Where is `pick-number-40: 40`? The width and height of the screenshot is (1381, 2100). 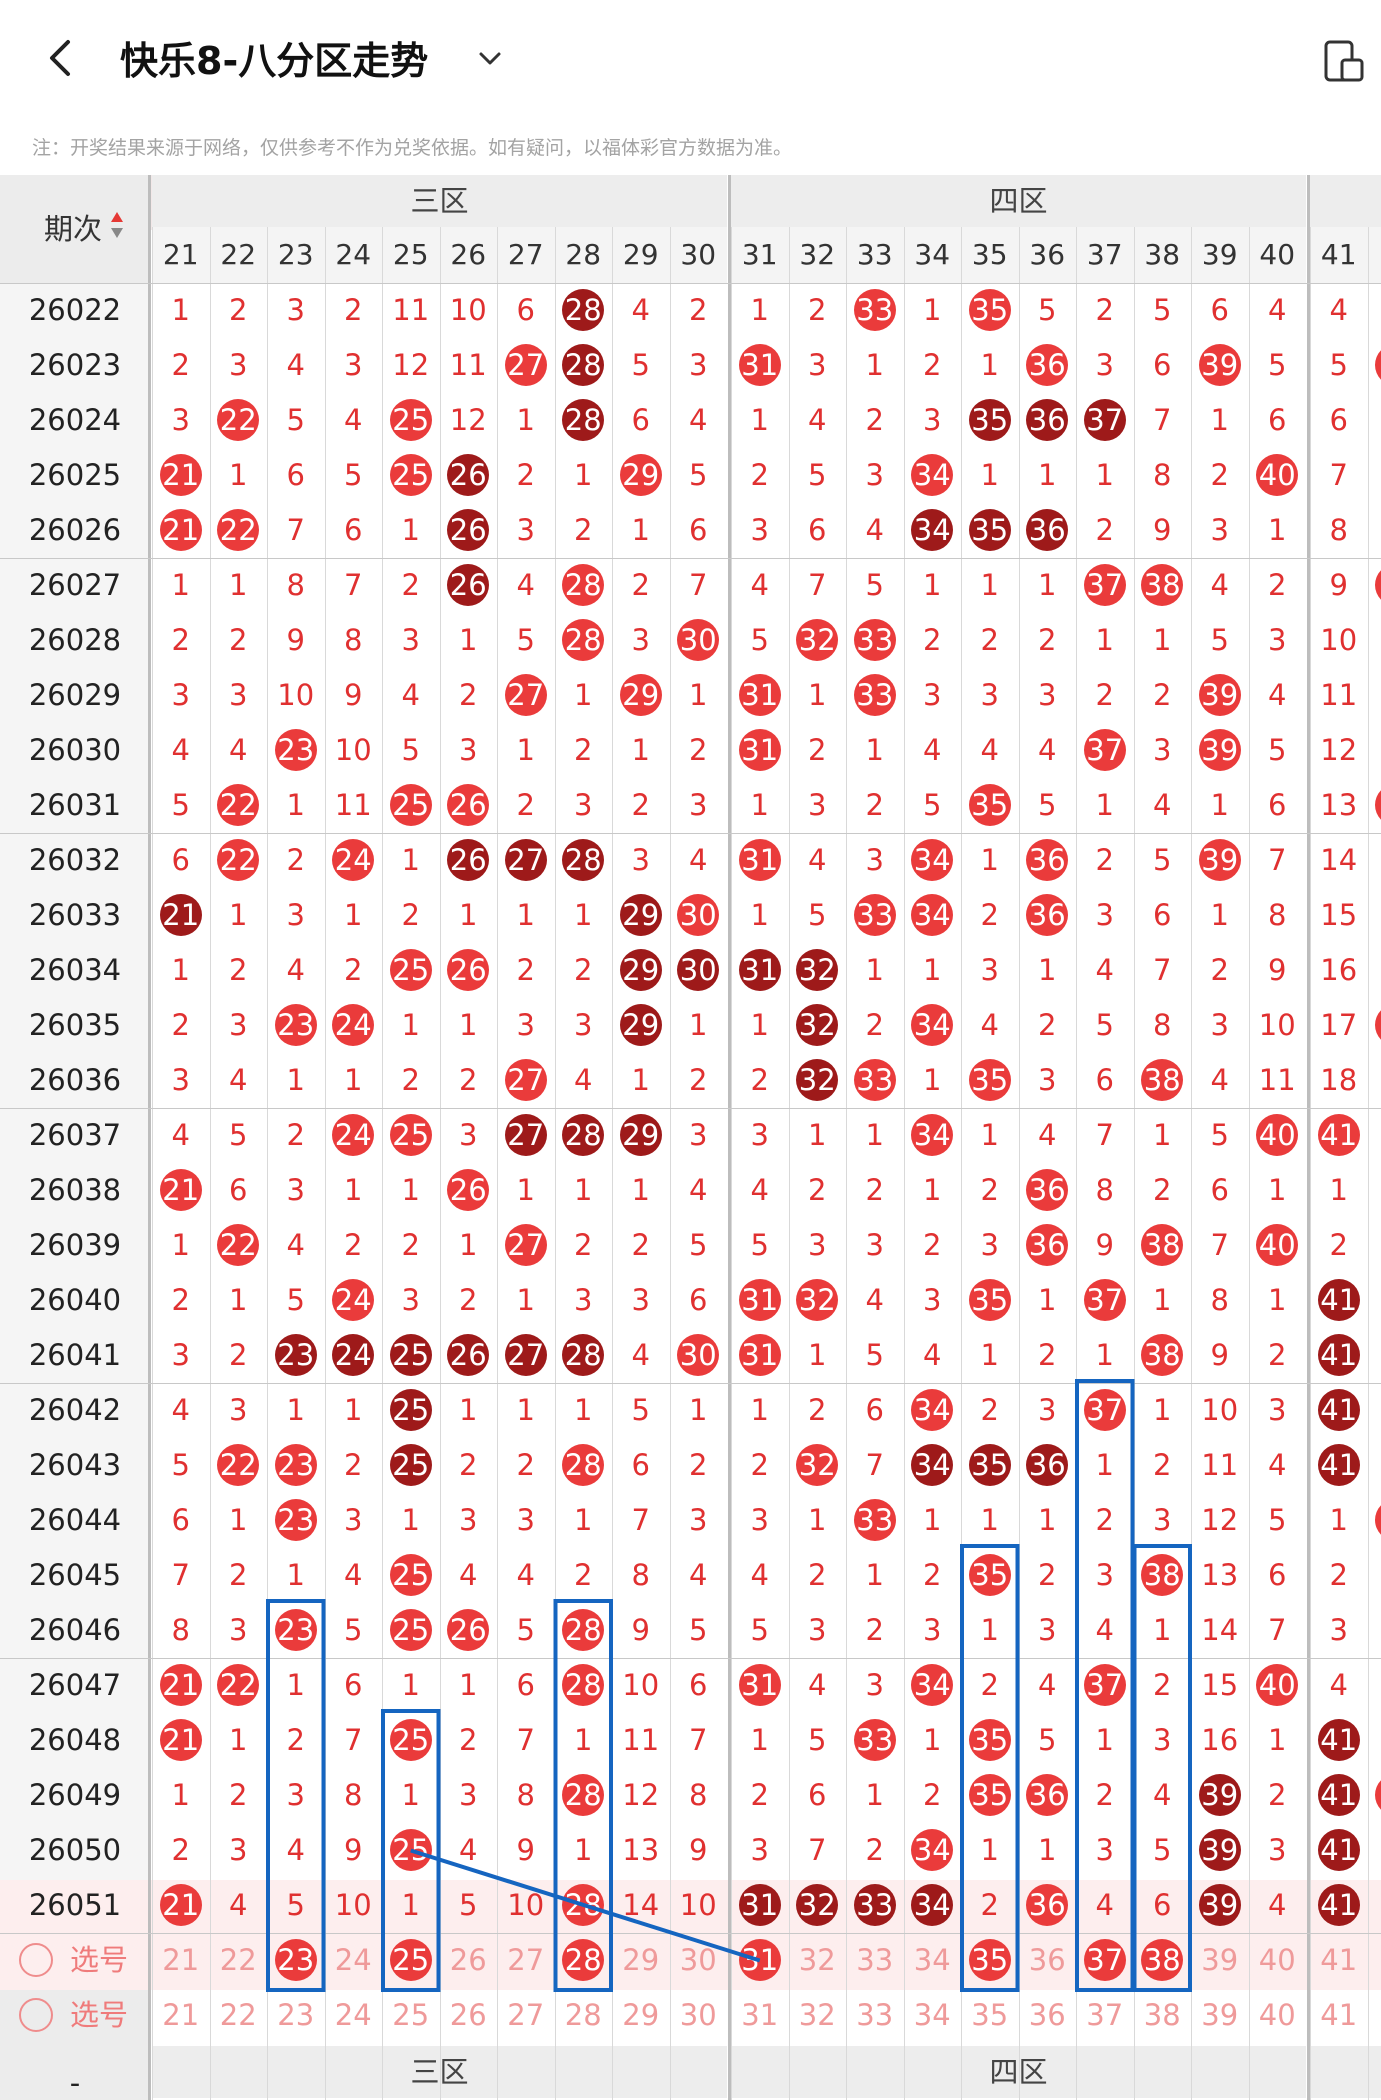 pick-number-40: 40 is located at coordinates (1277, 1960).